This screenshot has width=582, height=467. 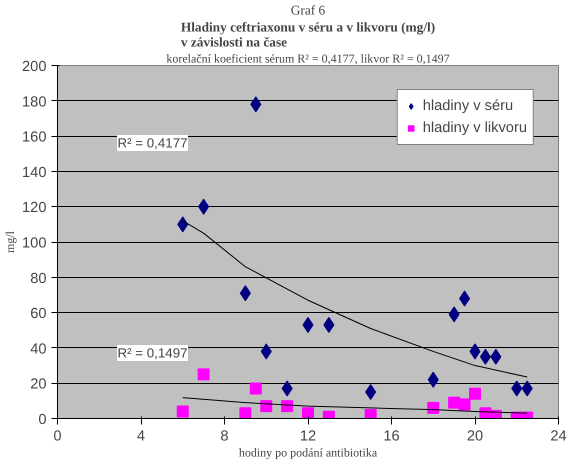 I want to click on x-tick-label: 24, so click(x=558, y=436).